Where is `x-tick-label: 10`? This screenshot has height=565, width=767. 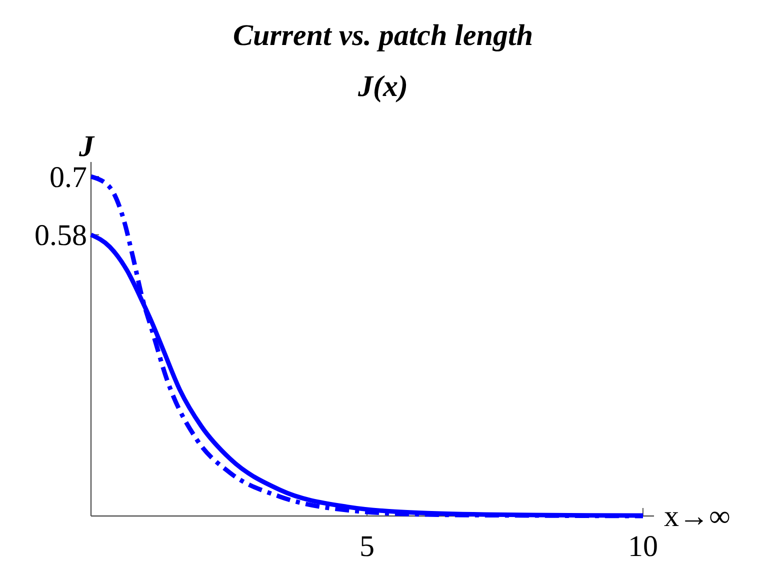
x-tick-label: 10 is located at coordinates (643, 546).